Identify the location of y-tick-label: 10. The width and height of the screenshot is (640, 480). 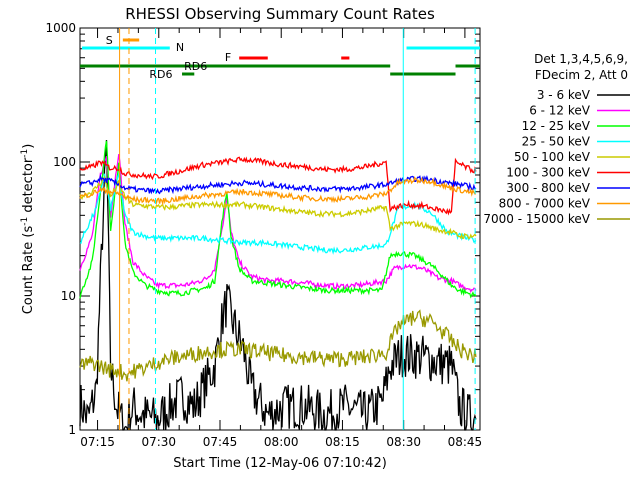
(68, 296).